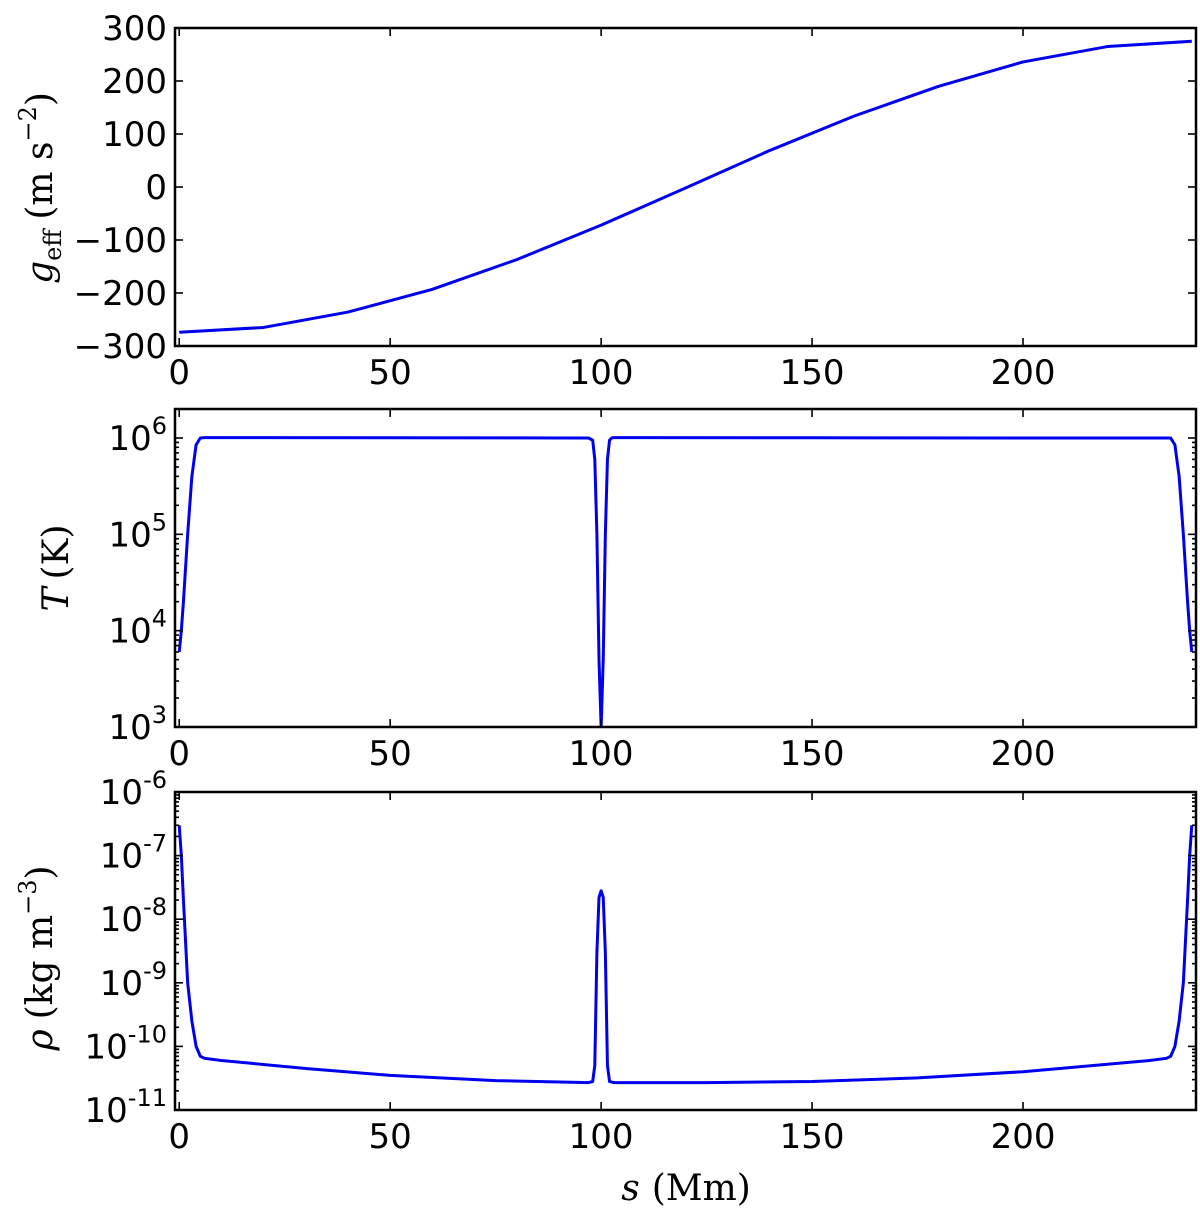 This screenshot has width=1200, height=1215. I want to click on y-tick-label-top: −200, so click(120, 294).